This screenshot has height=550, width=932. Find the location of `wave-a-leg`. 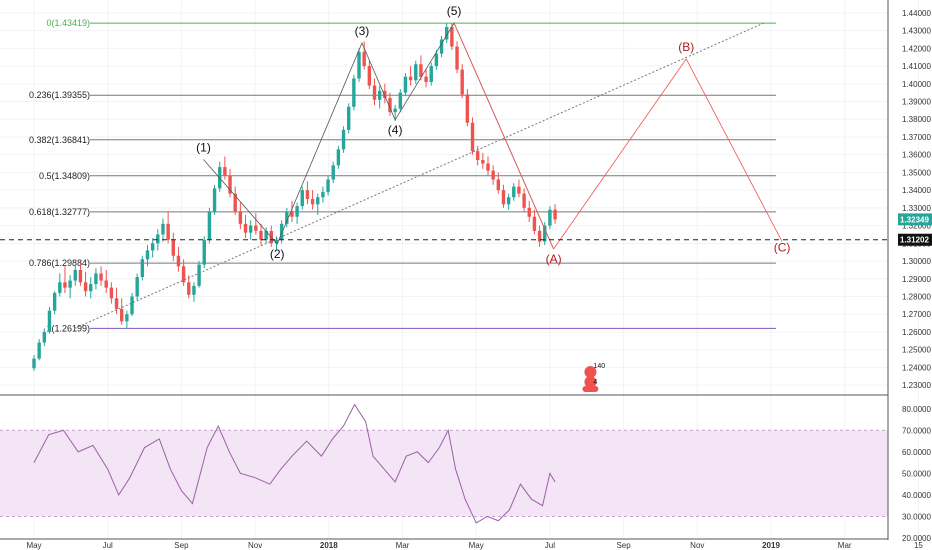

wave-a-leg is located at coordinates (503, 136).